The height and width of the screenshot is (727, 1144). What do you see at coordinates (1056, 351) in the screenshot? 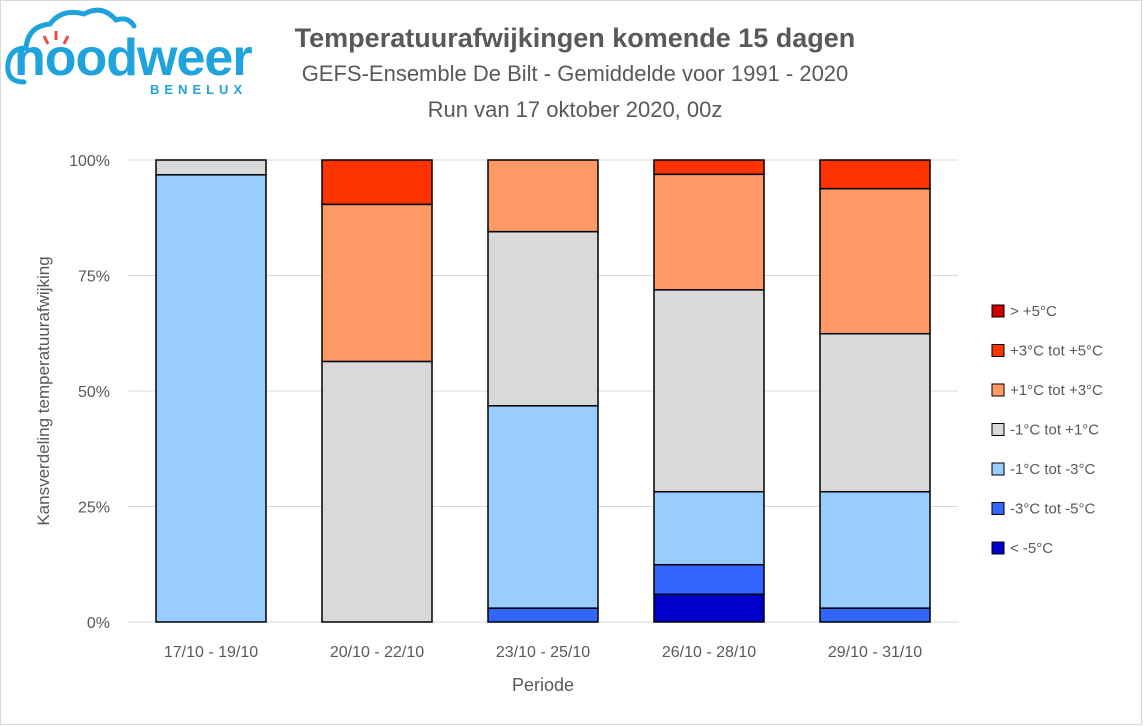
I see `legend-label: +3°C tot +5°C` at bounding box center [1056, 351].